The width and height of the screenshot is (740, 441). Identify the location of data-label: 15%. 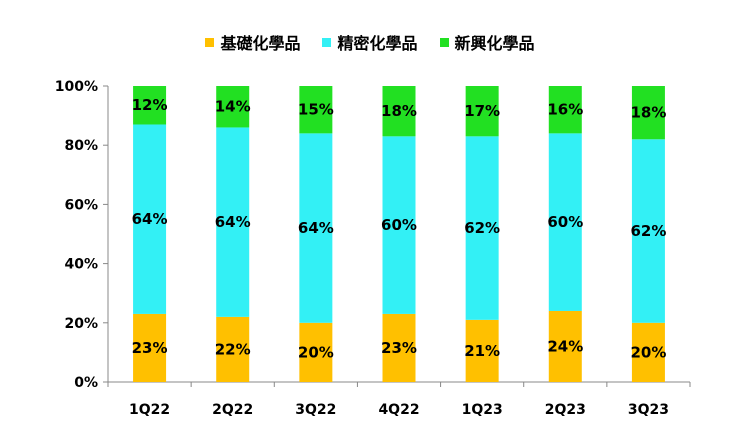
(316, 110).